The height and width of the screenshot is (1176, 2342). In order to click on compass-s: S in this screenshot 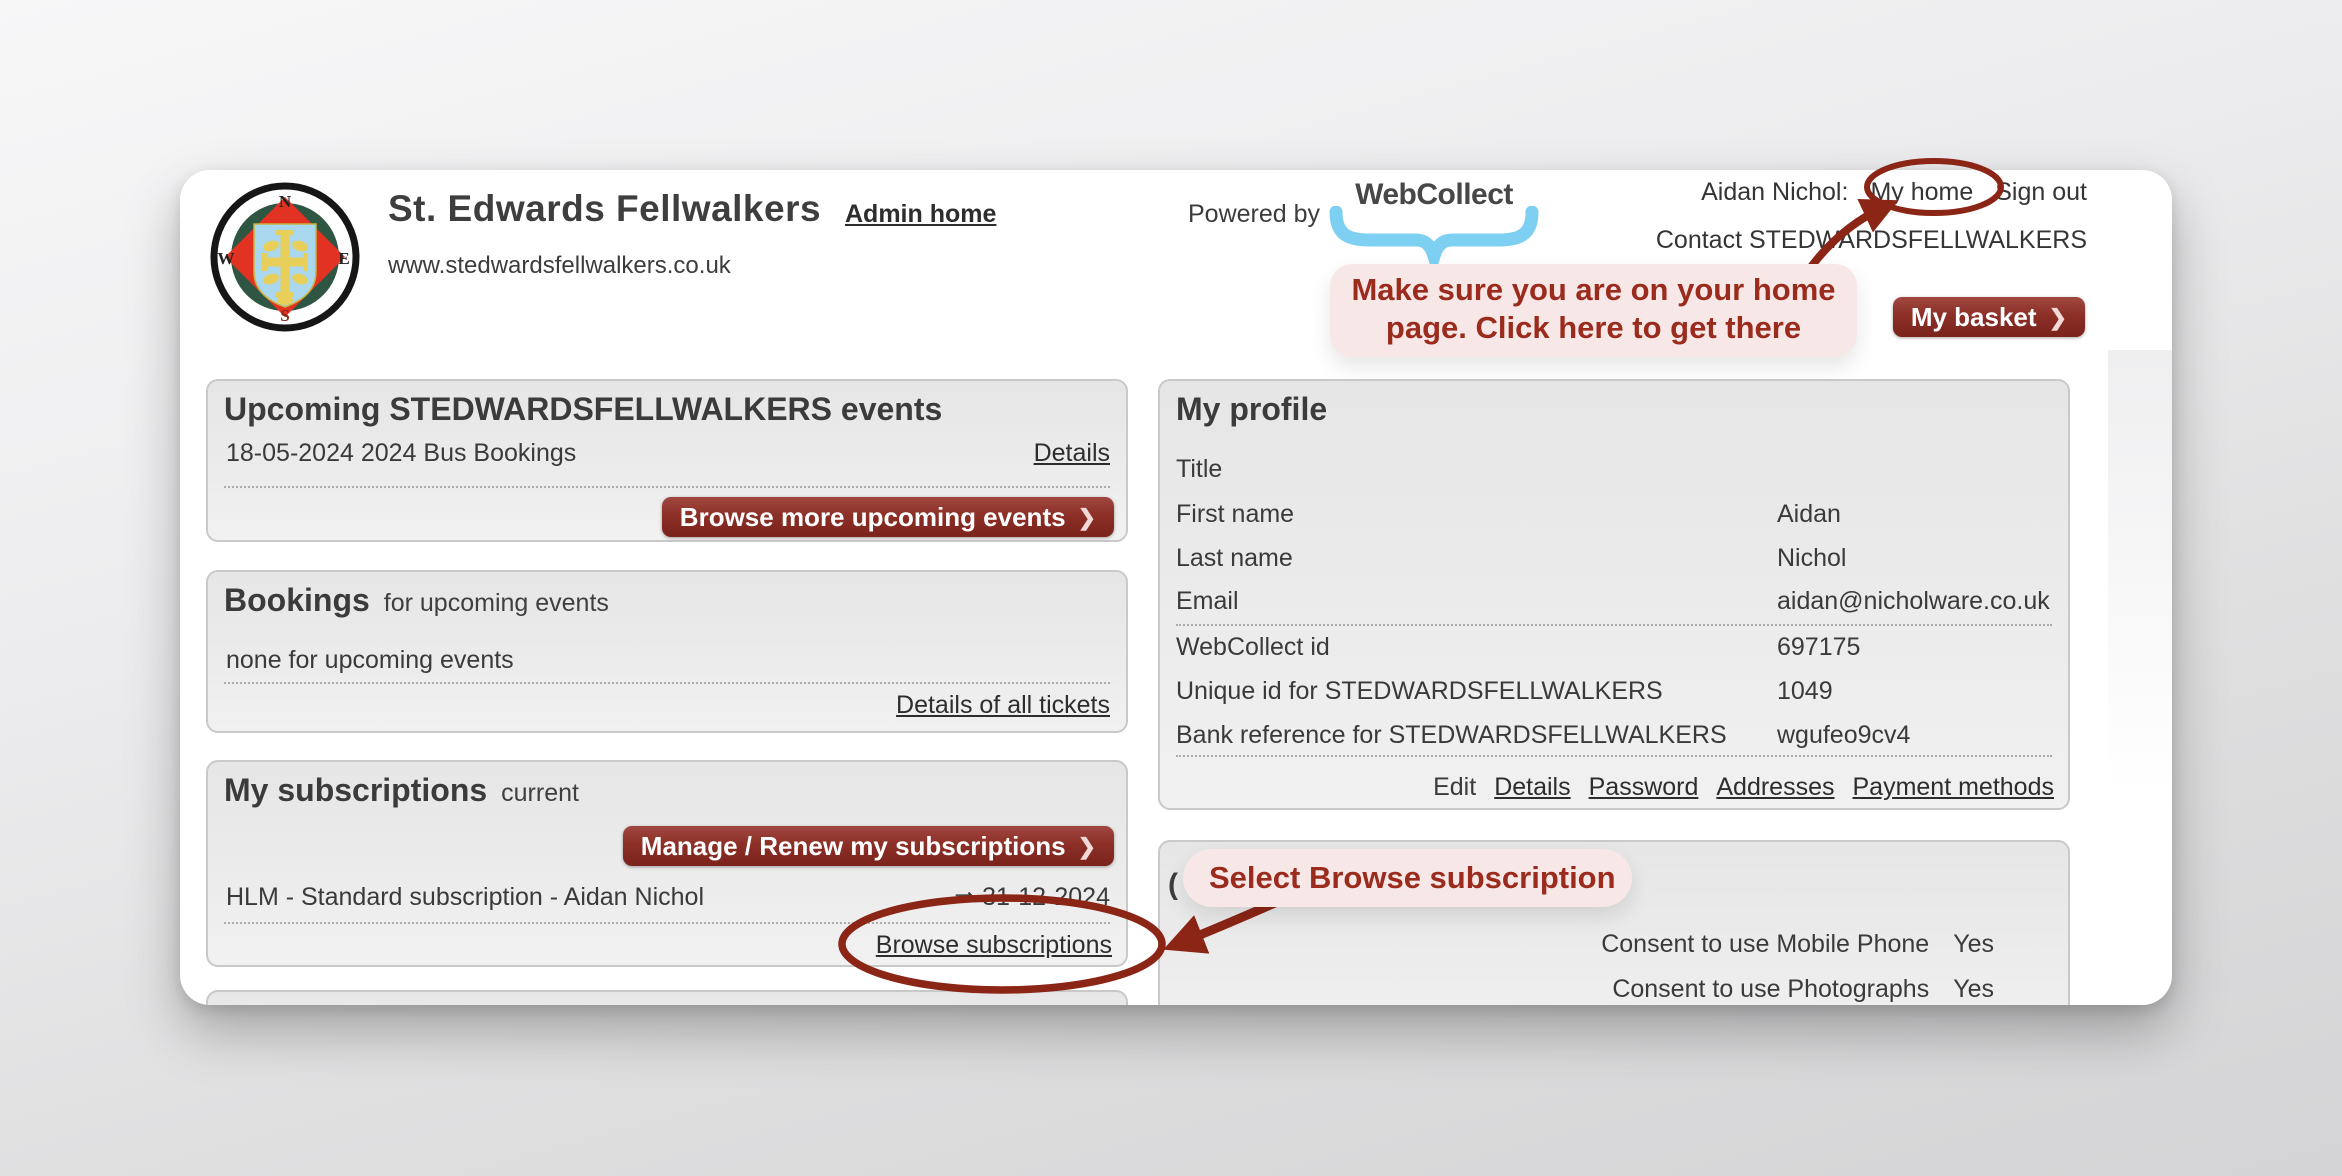, I will do `click(284, 315)`.